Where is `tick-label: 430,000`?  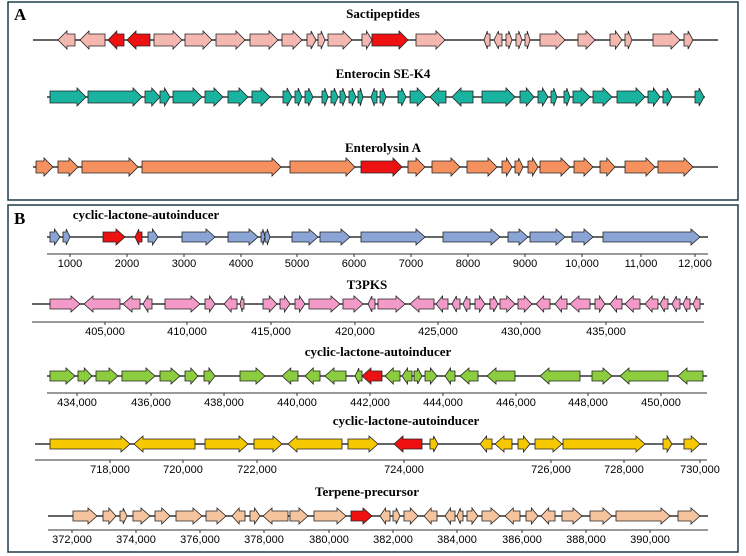 tick-label: 430,000 is located at coordinates (521, 332).